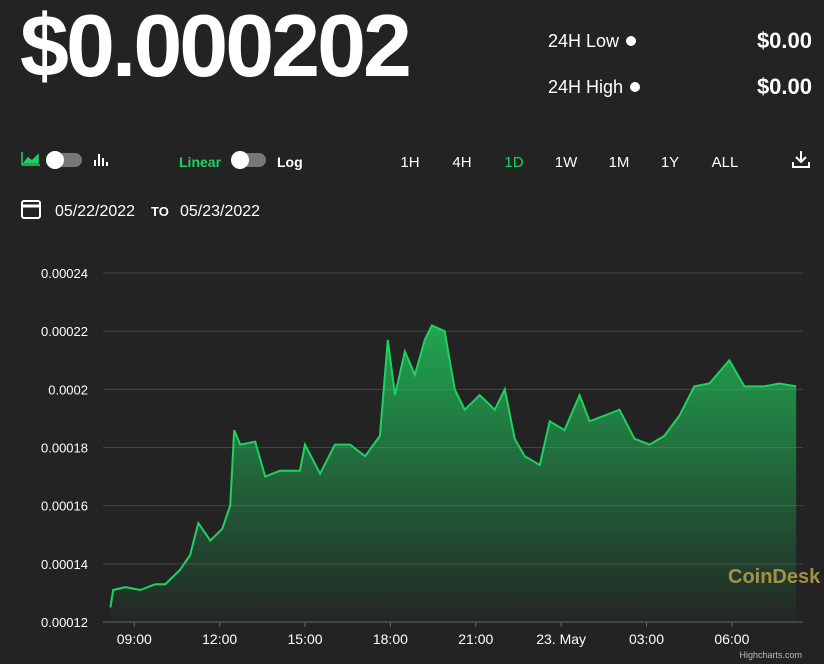 The height and width of the screenshot is (664, 824). Describe the element at coordinates (784, 86) in the screenshot. I see `high-value: $0.00` at that location.